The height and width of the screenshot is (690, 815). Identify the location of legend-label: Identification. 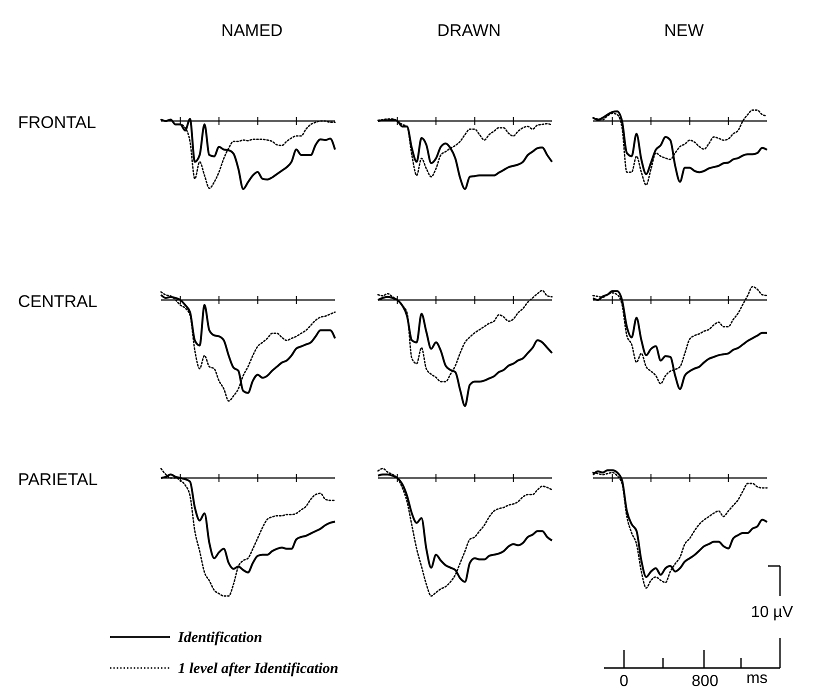
(219, 638).